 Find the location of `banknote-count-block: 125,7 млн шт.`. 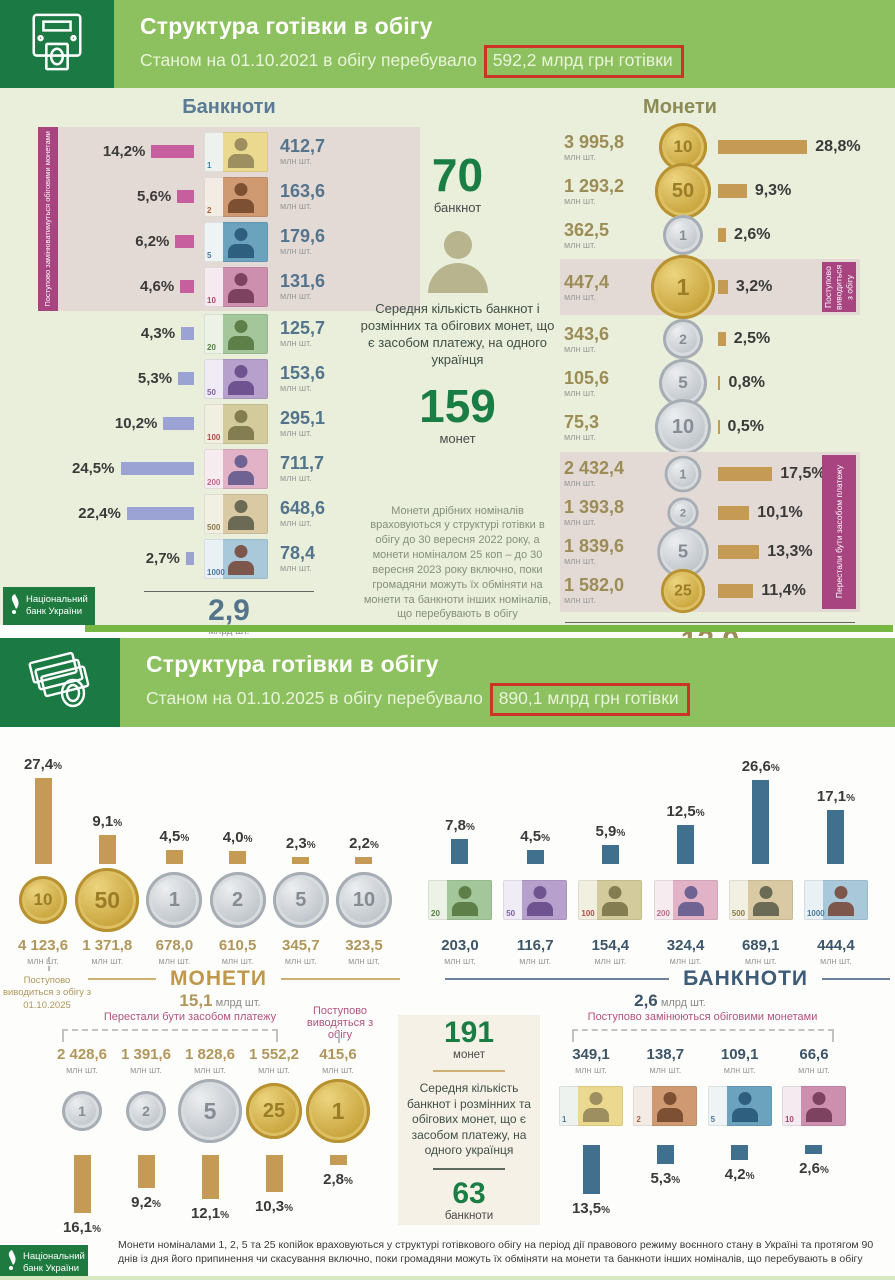

banknote-count-block: 125,7 млн шт. is located at coordinates (302, 333).